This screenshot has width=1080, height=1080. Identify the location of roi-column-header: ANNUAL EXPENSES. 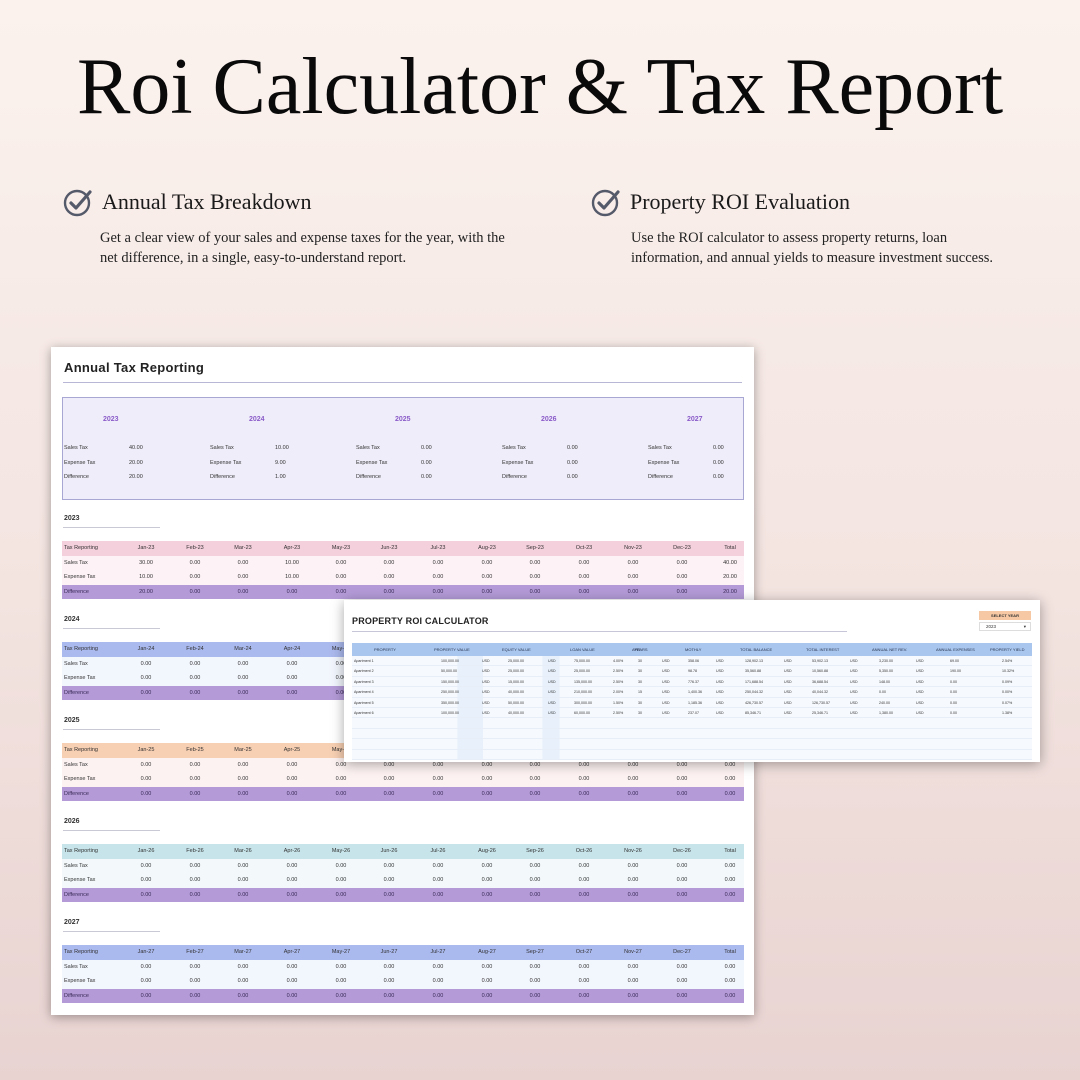
(955, 649).